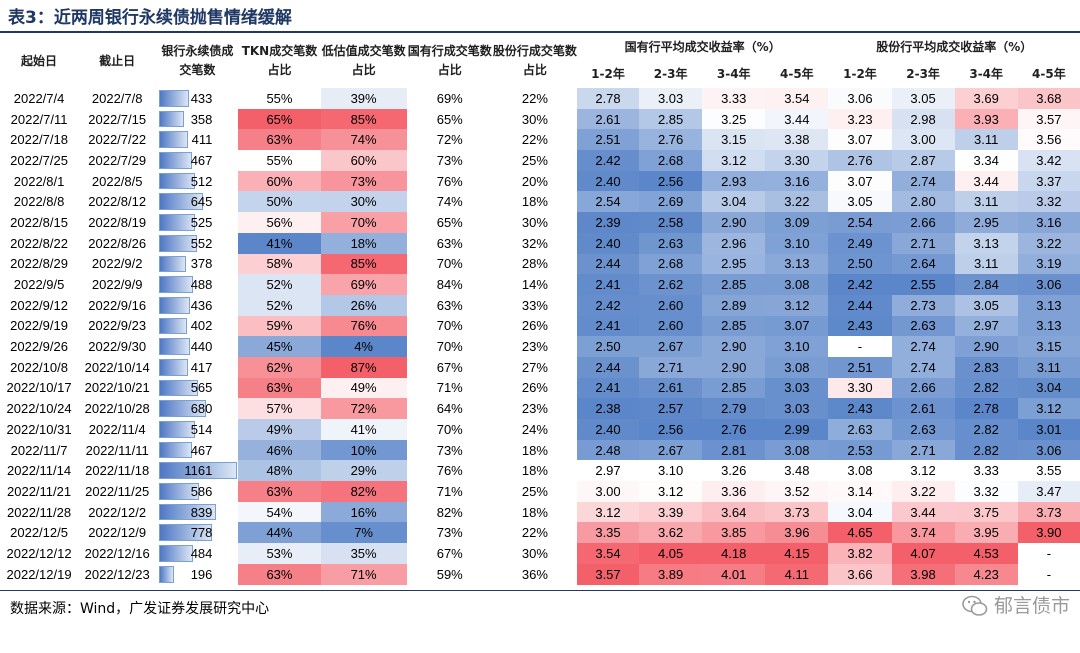 The image size is (1080, 653). I want to click on tkn-cell: 44%, so click(279, 533).